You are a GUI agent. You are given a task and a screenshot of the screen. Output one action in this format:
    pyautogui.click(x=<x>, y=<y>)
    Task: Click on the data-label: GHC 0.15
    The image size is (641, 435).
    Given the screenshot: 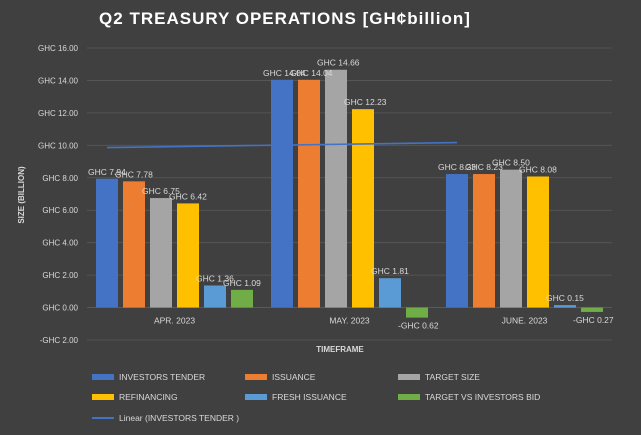 What is the action you would take?
    pyautogui.click(x=565, y=298)
    